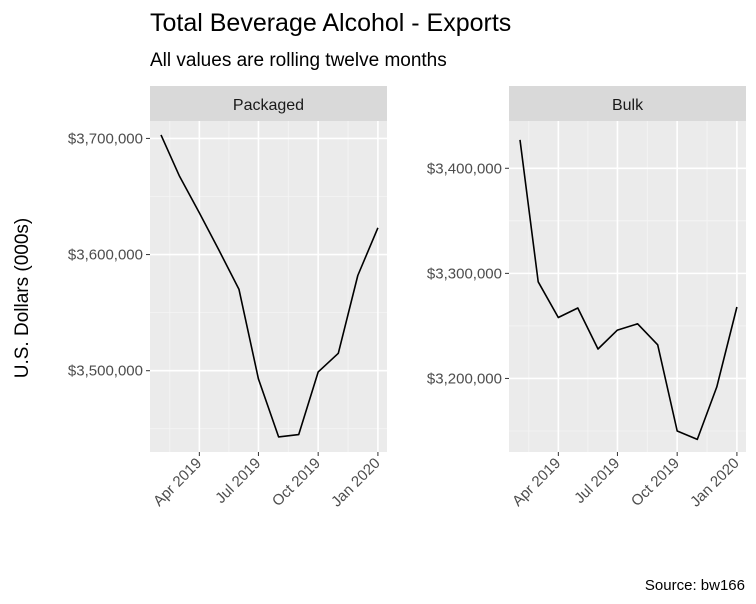 The image size is (756, 604). Describe the element at coordinates (105, 371) in the screenshot. I see `y-tick-label: $3,500,000` at that location.